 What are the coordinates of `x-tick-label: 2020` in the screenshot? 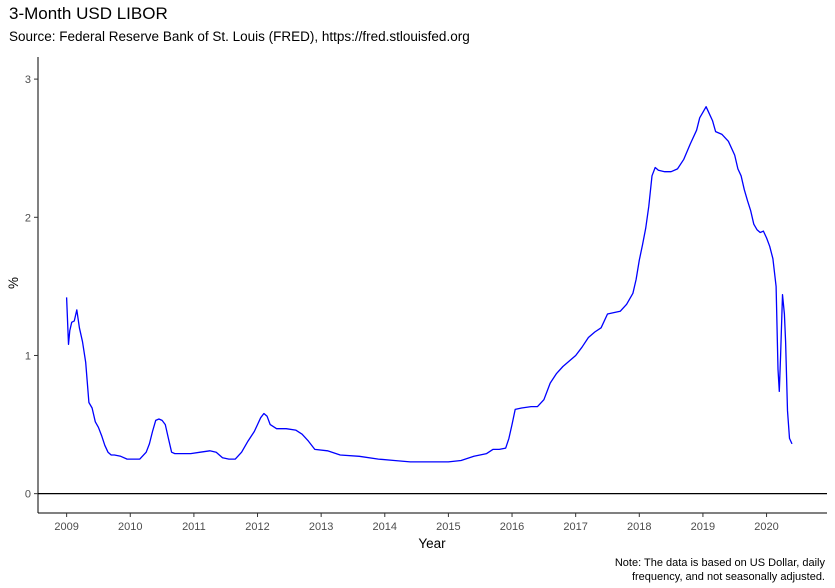 It's located at (766, 527).